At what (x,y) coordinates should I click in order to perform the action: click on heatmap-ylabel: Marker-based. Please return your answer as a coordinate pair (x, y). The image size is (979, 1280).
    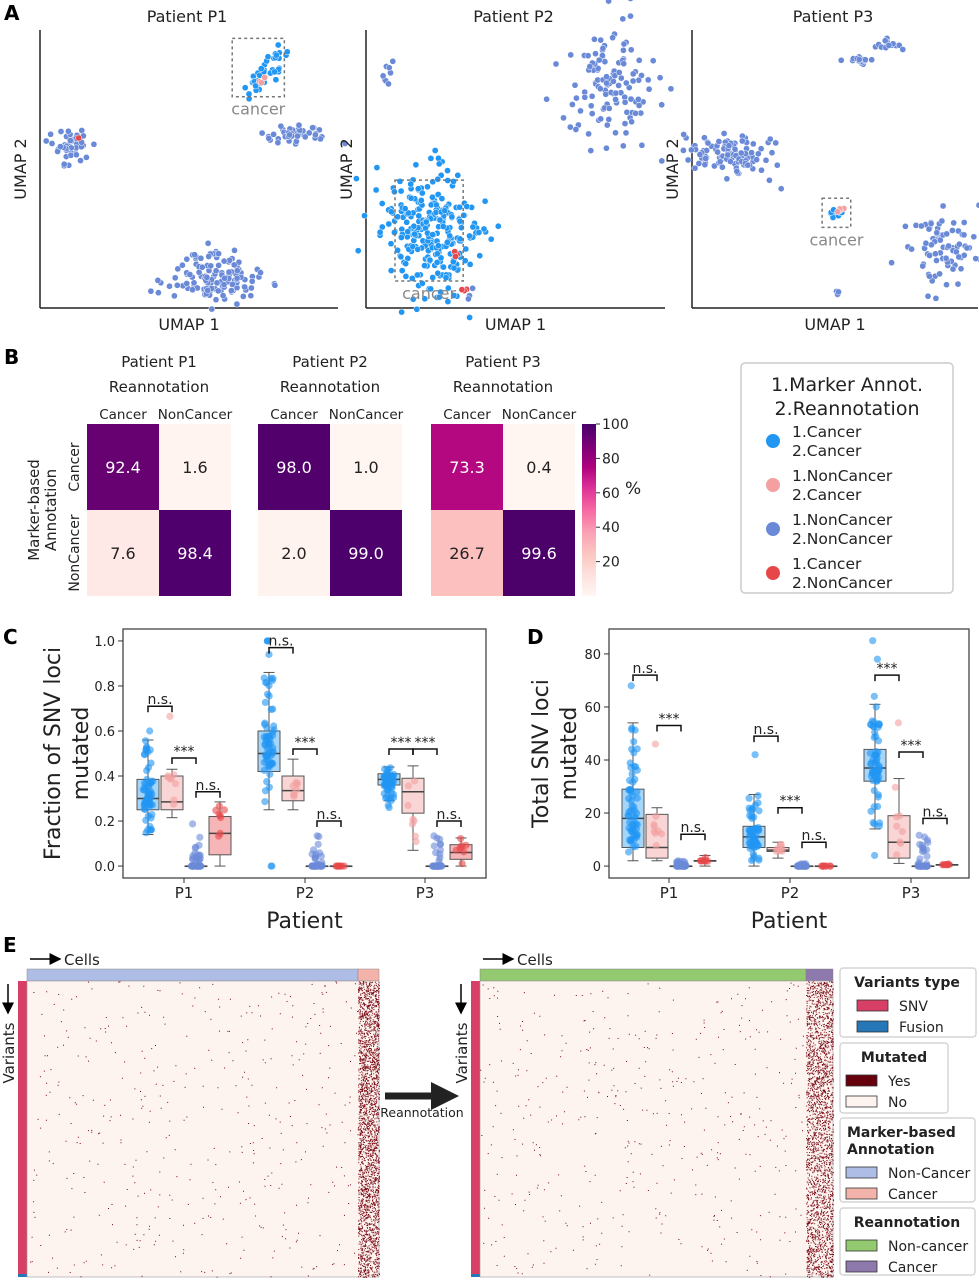
    Looking at the image, I should click on (34, 510).